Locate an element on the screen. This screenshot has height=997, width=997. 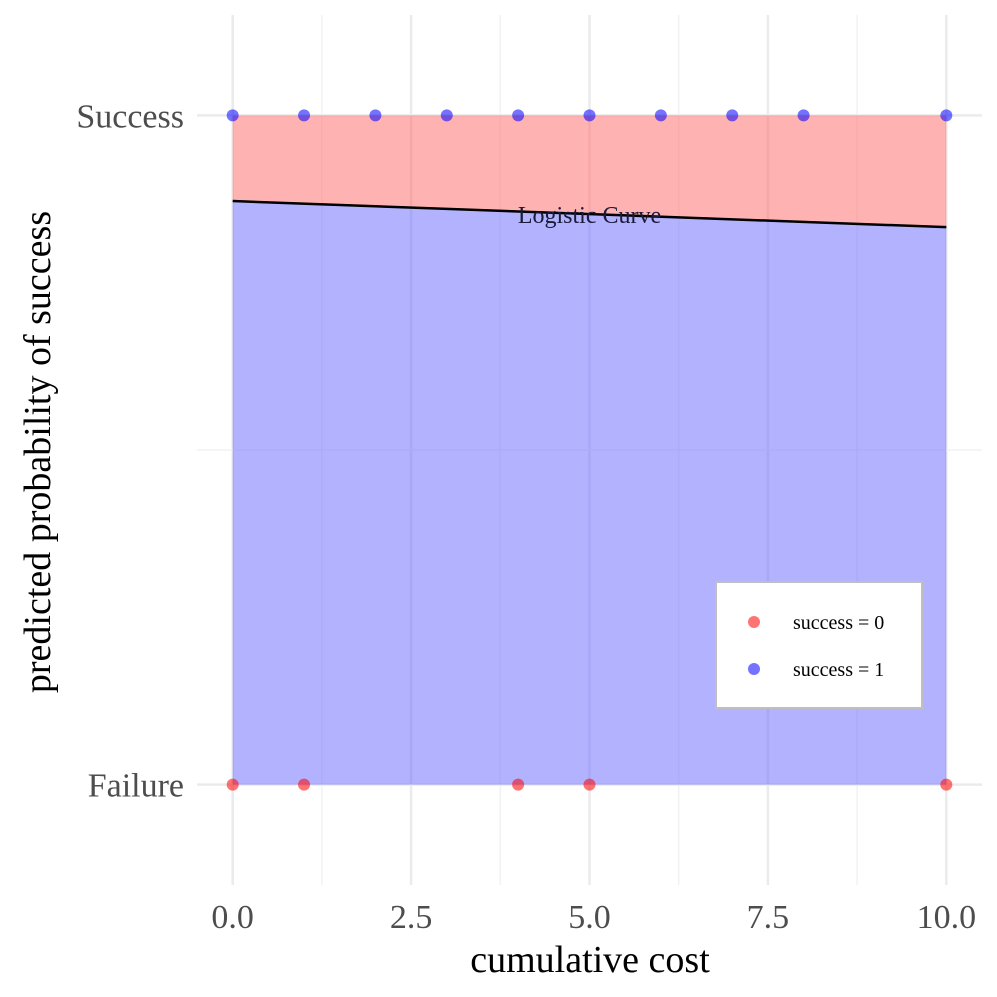
legend-label-success-1: success = 1 is located at coordinates (838, 670).